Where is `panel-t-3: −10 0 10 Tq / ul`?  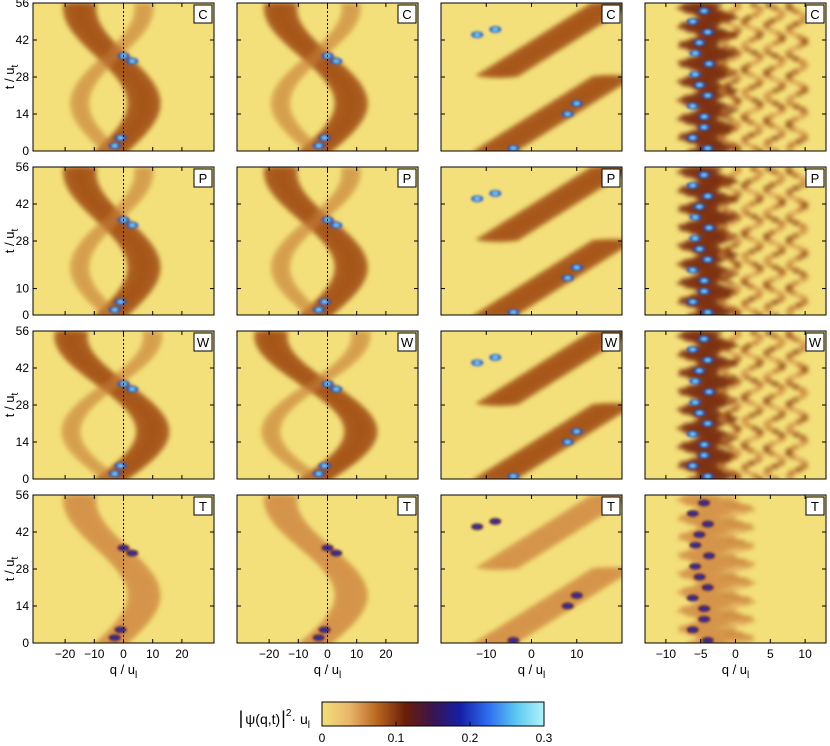
panel-t-3: −10 0 10 Tq / ul is located at coordinates (531, 587).